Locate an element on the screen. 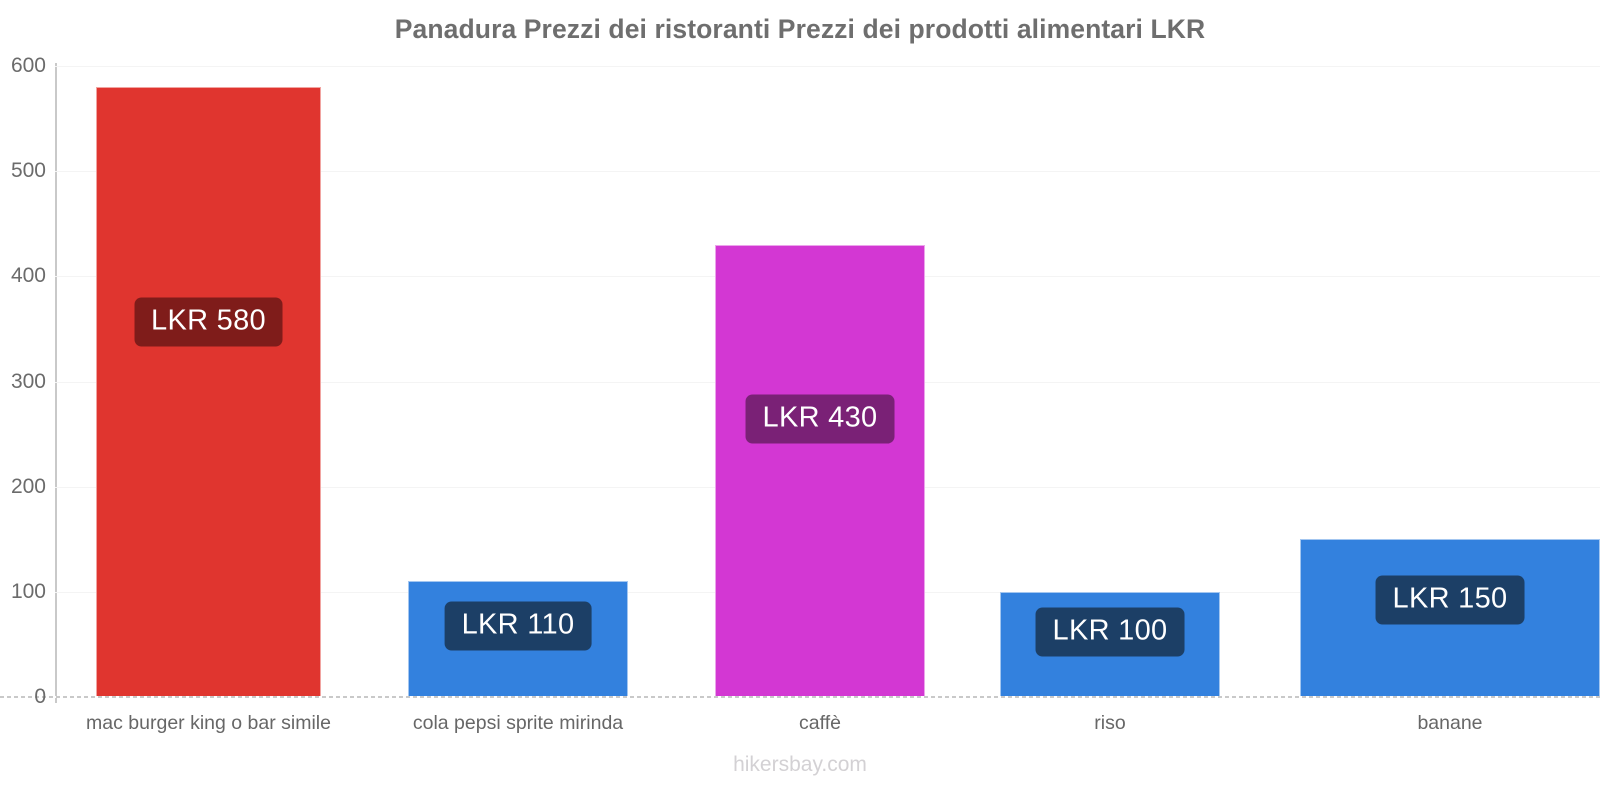  bar-value-label: LKR 100 is located at coordinates (1110, 632).